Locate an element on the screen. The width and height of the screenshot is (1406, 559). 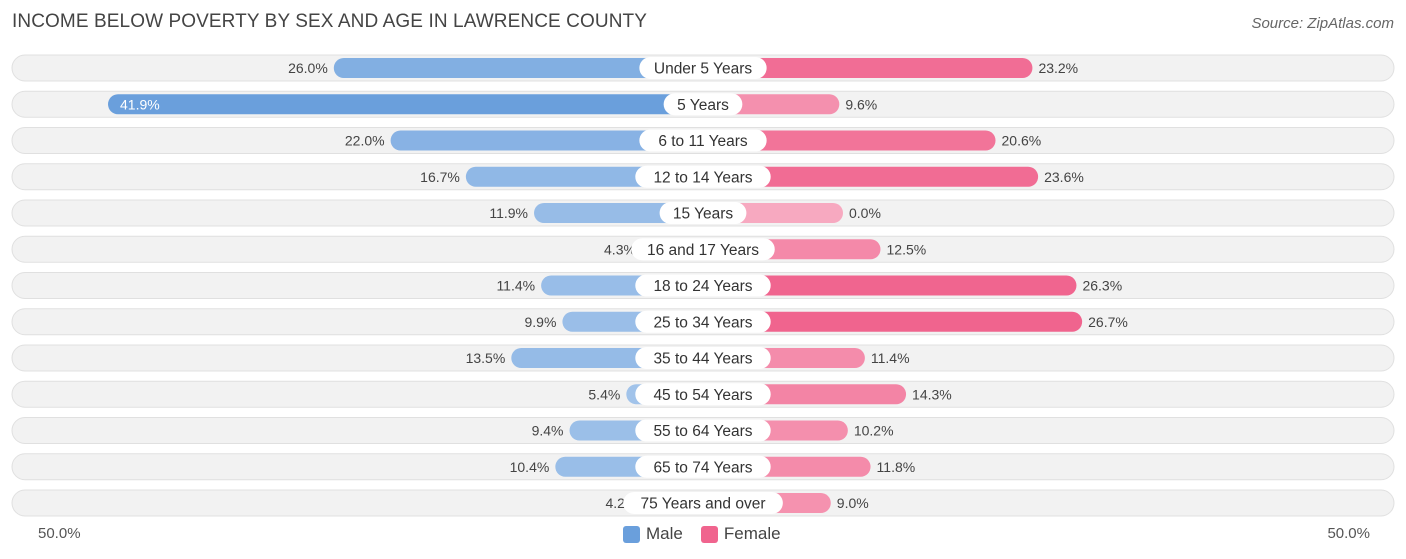
male-value-label: 4.3% is located at coordinates (620, 249).